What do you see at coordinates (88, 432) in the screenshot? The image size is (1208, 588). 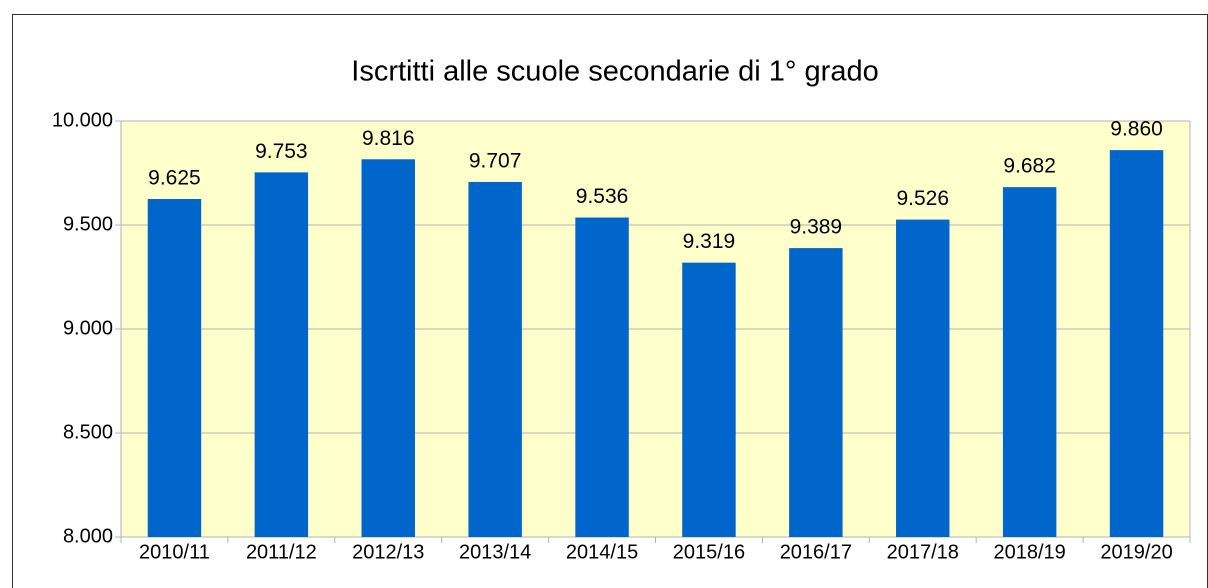 I see `y-tick-label: 8.500` at bounding box center [88, 432].